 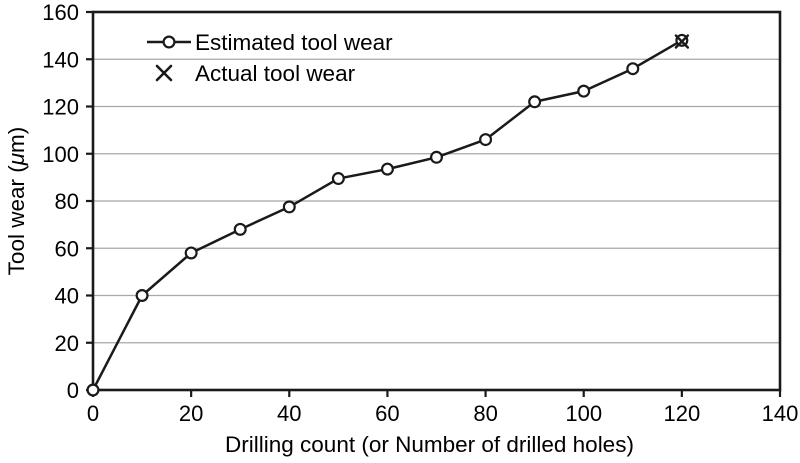 What do you see at coordinates (387, 413) in the screenshot?
I see `x-tick-label-60: 60` at bounding box center [387, 413].